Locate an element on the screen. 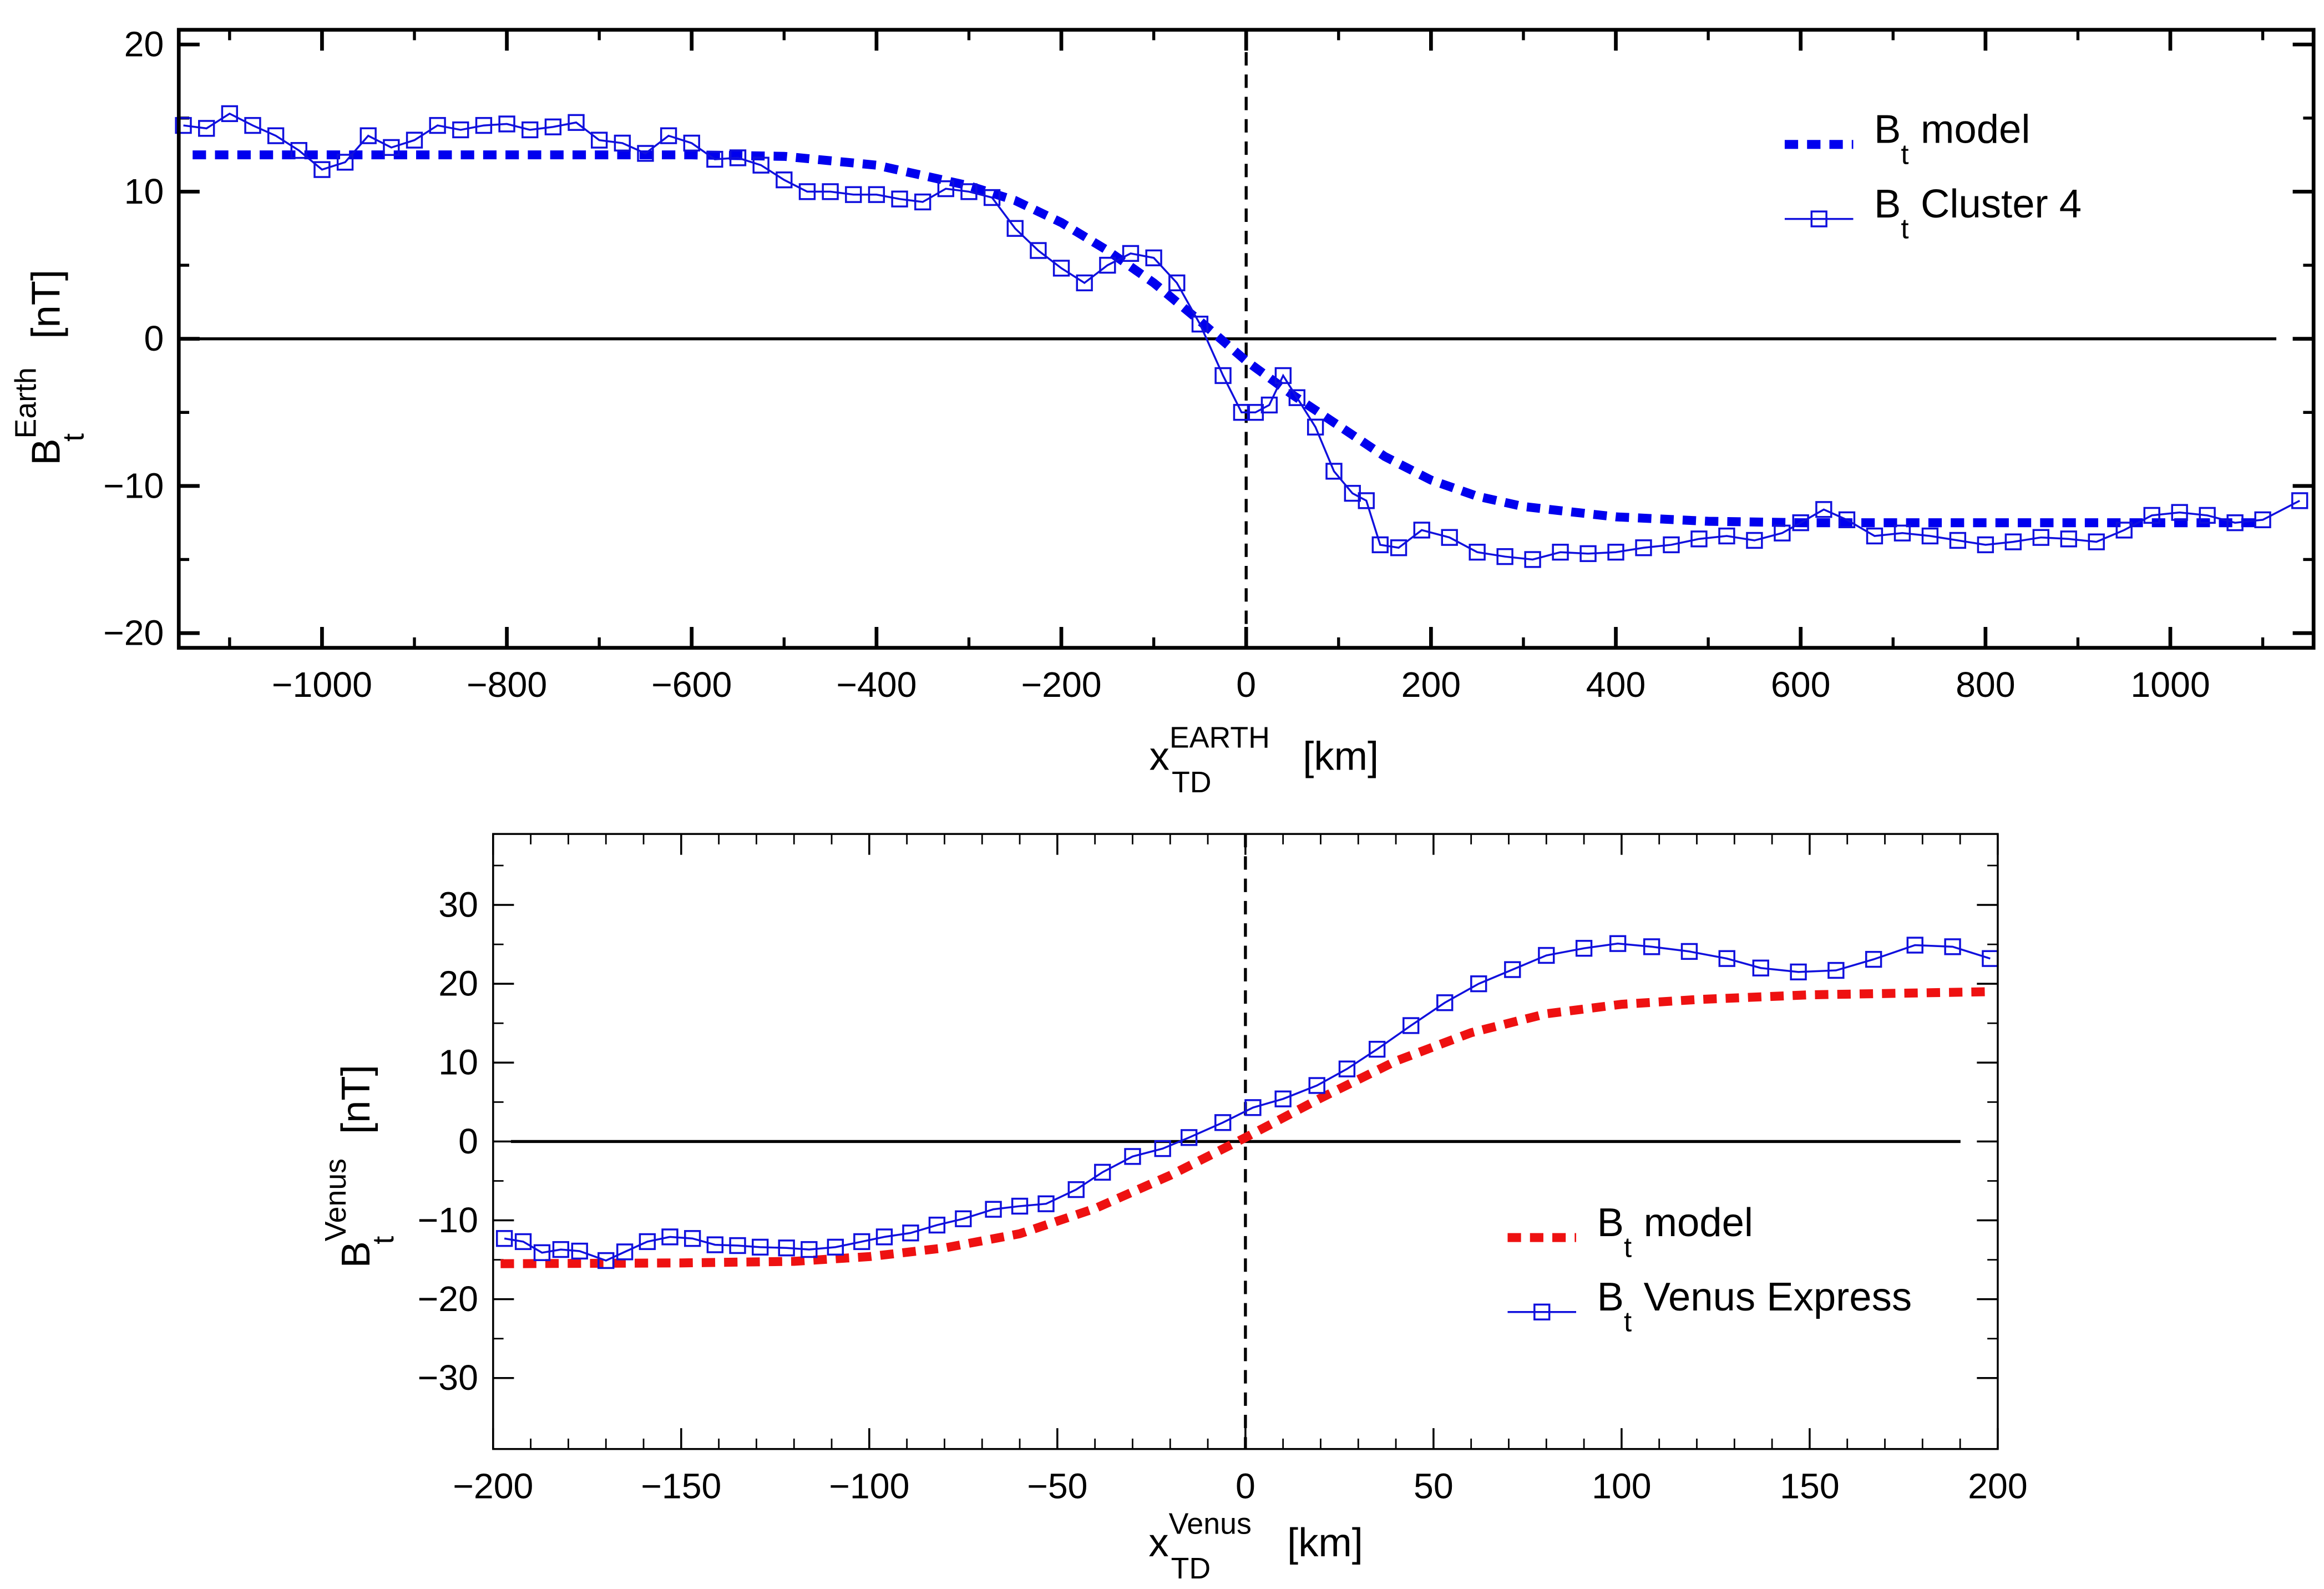 This screenshot has height=1589, width=2324. legend-label-text: Venus Express is located at coordinates (1778, 1296).